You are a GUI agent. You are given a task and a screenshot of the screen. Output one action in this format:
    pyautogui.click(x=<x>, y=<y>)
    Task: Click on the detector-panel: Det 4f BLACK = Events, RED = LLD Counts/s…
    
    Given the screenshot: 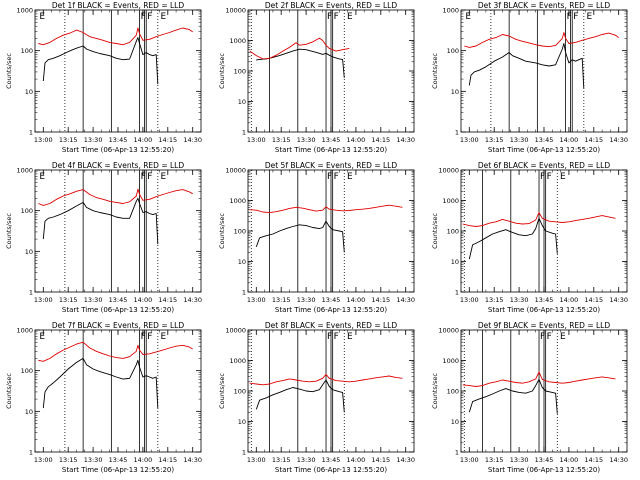 What is the action you would take?
    pyautogui.click(x=103, y=237)
    